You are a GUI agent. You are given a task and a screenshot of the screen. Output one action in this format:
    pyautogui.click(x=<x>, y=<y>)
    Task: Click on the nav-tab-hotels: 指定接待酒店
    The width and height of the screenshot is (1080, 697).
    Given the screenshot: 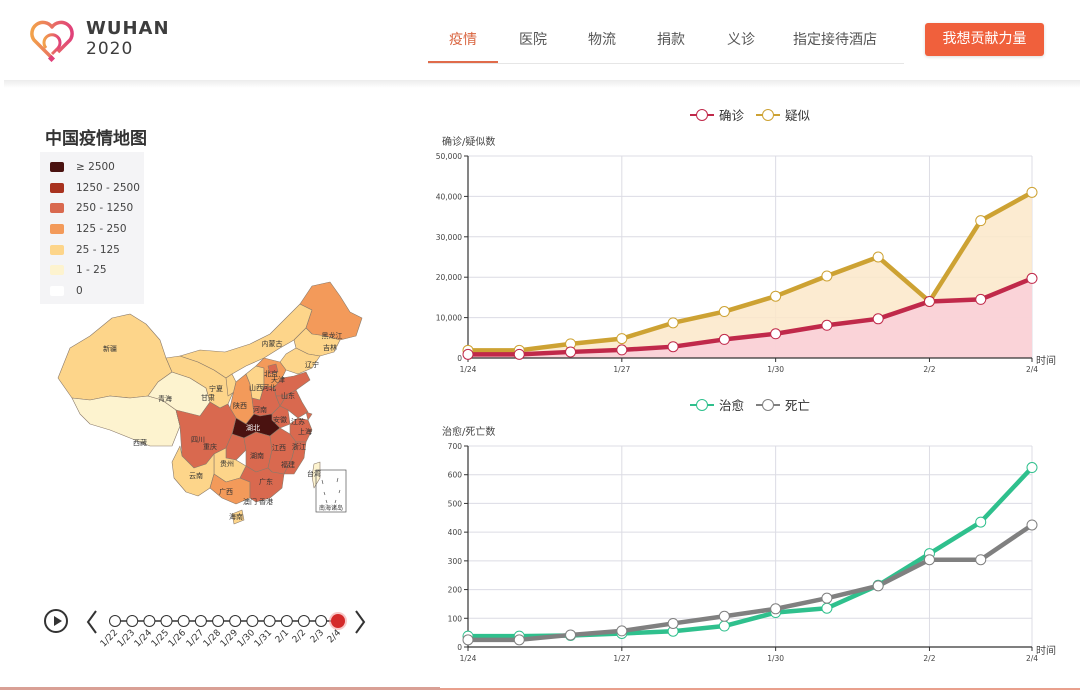 What is the action you would take?
    pyautogui.click(x=835, y=40)
    